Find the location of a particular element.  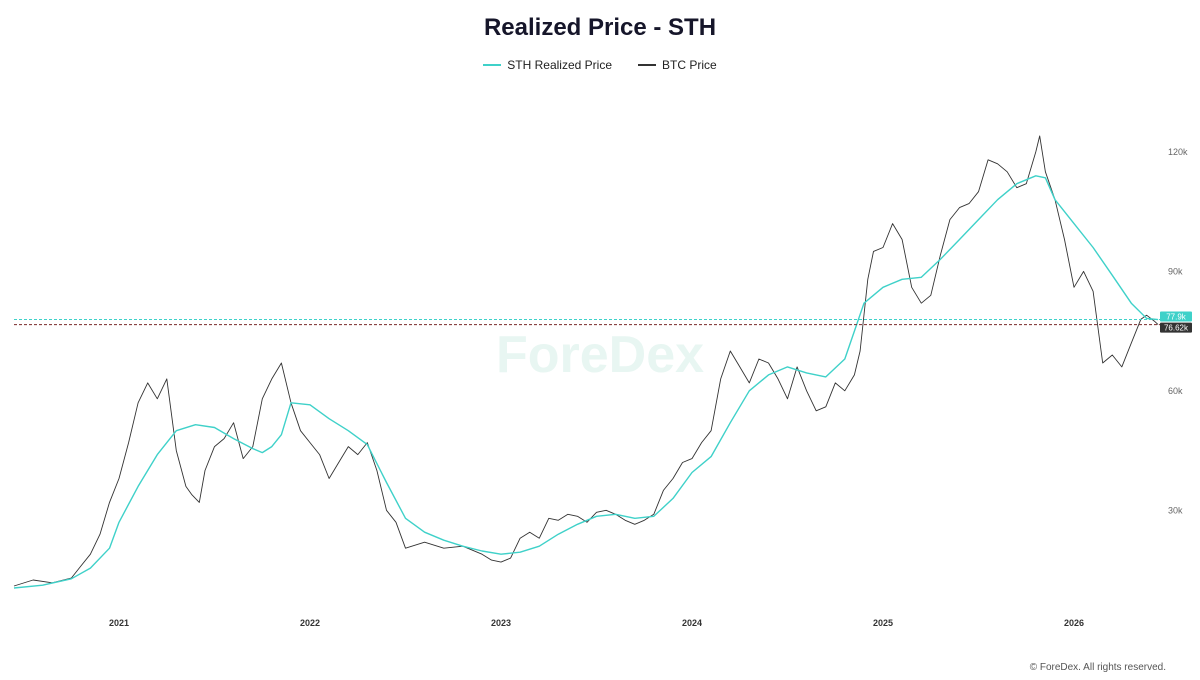

sth-last-value-label: 77.9k is located at coordinates (1176, 317).